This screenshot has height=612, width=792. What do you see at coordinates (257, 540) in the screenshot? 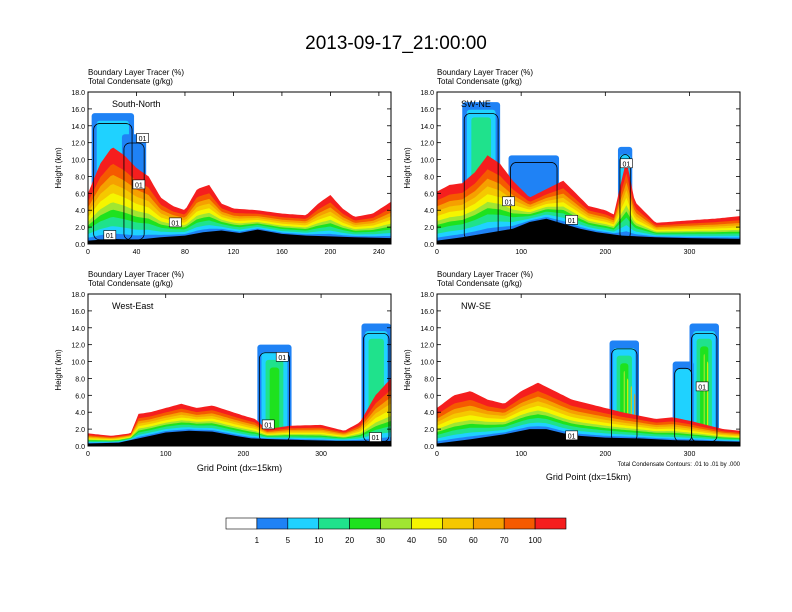
I see `colorbar-label: 1` at bounding box center [257, 540].